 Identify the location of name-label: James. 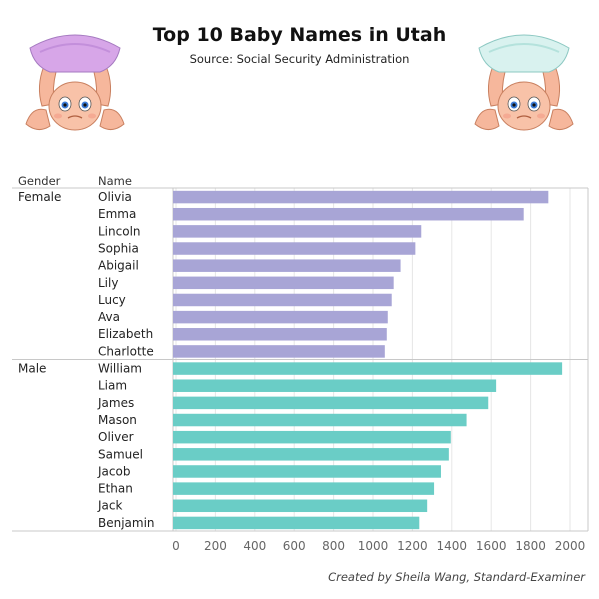
(115, 403).